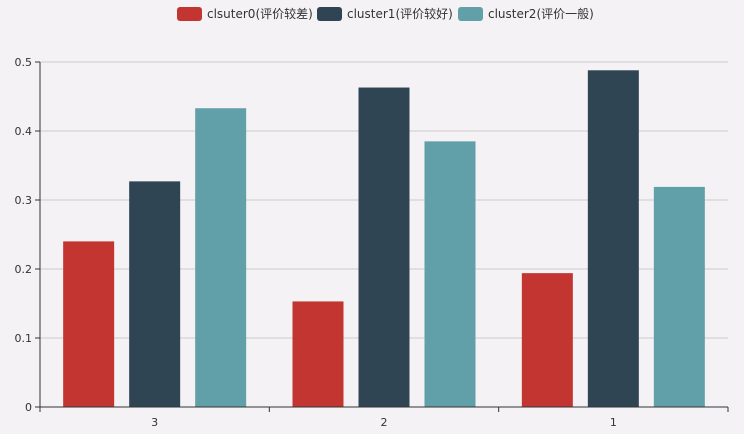  Describe the element at coordinates (260, 13) in the screenshot. I see `legend-label: clsuter0(评价较差)` at that location.